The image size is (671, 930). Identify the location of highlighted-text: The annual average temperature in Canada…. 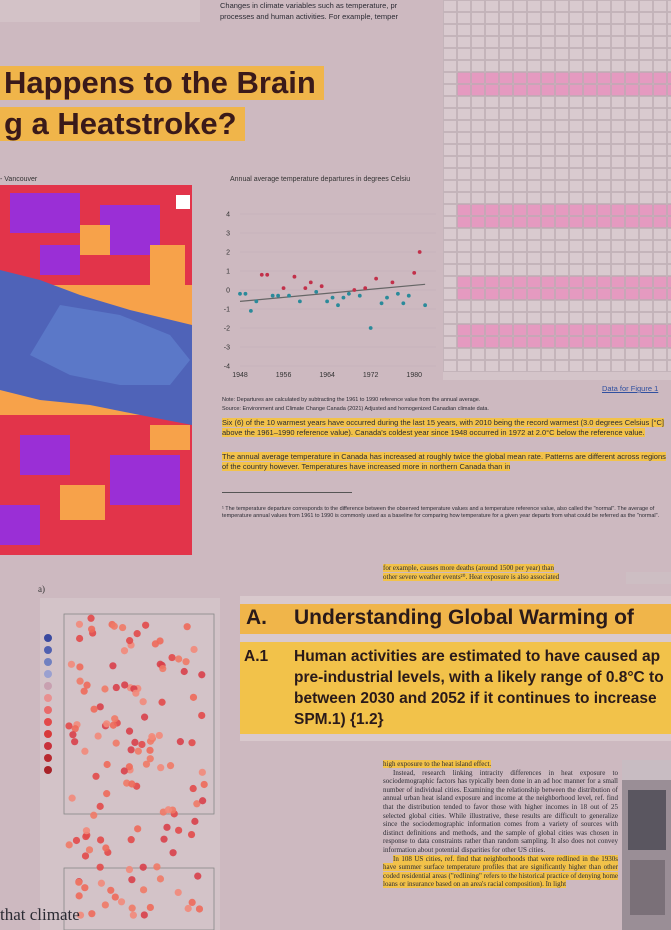
(444, 461).